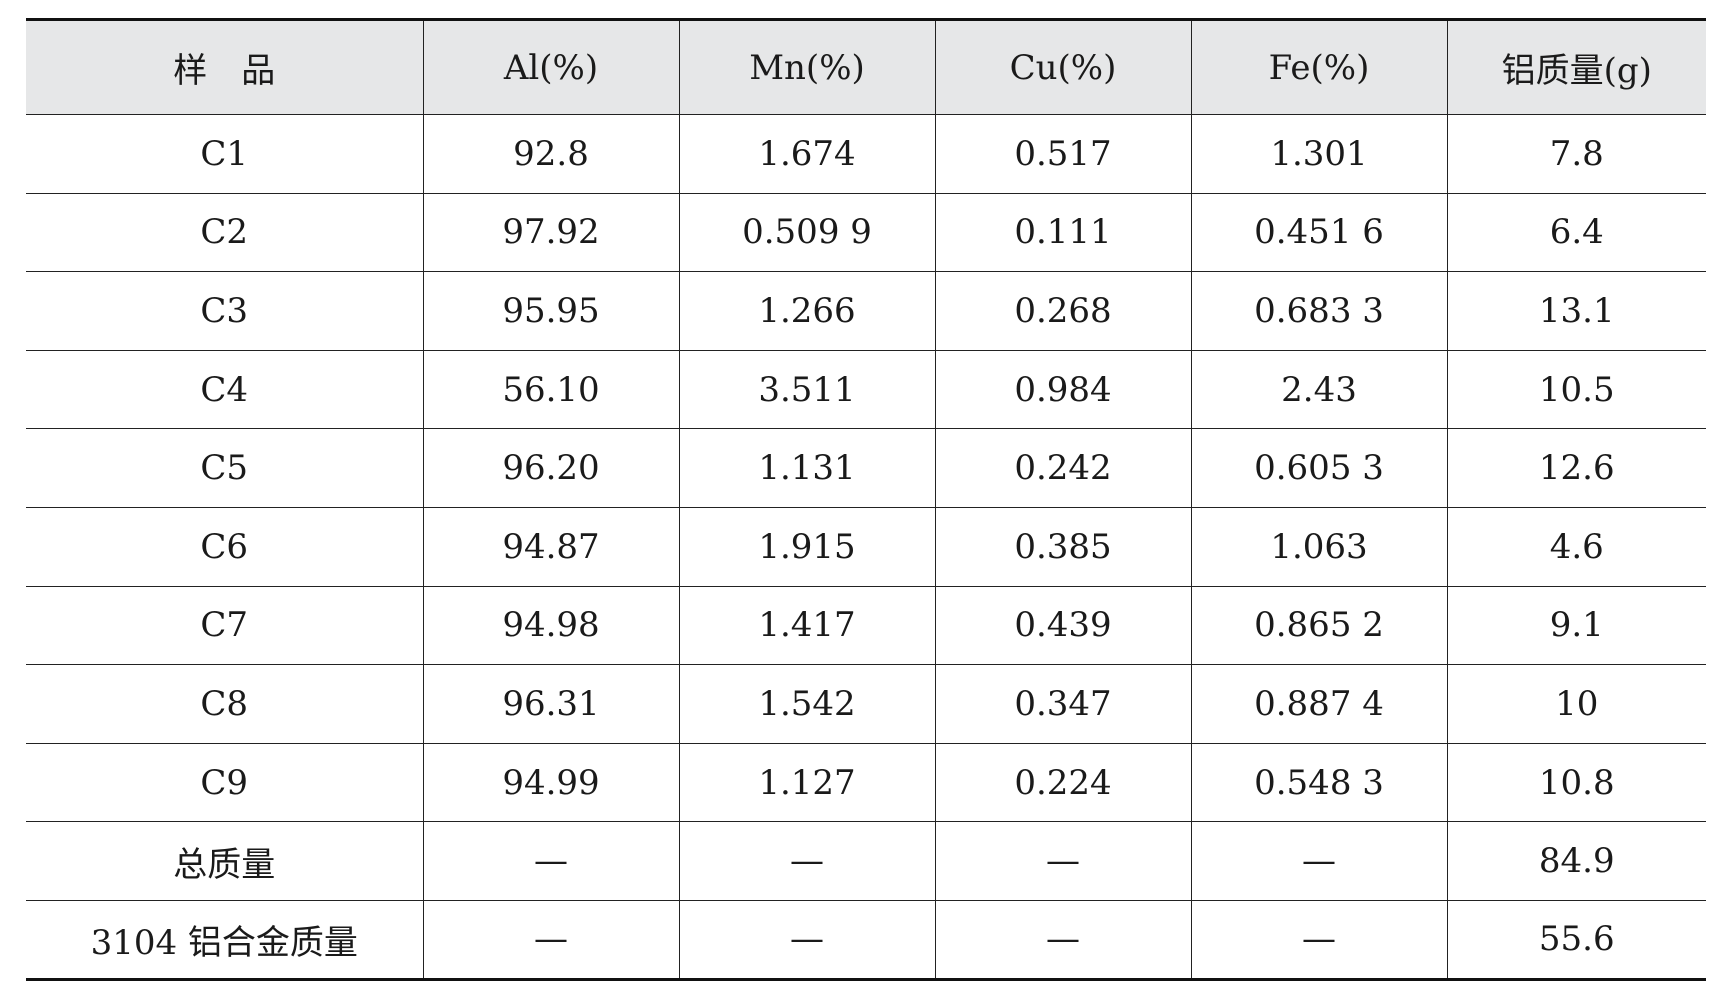  I want to click on table-row: C6 94.87 1.915 0.385 1.063 4.6, so click(866, 547).